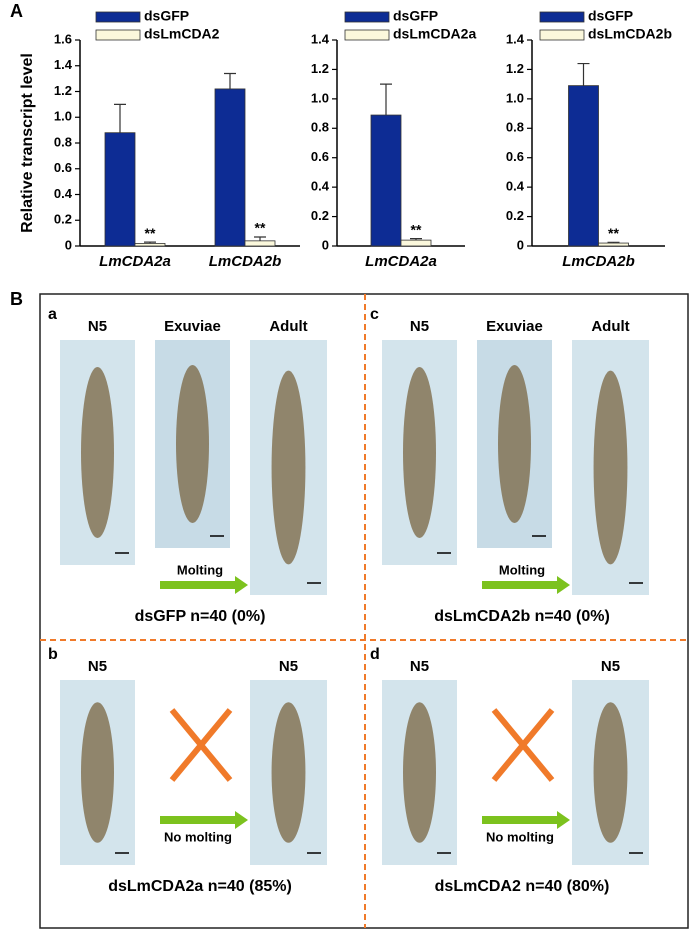 The image size is (700, 931). Describe the element at coordinates (27, 143) in the screenshot. I see `y-axis-label: Relative transcript level` at that location.